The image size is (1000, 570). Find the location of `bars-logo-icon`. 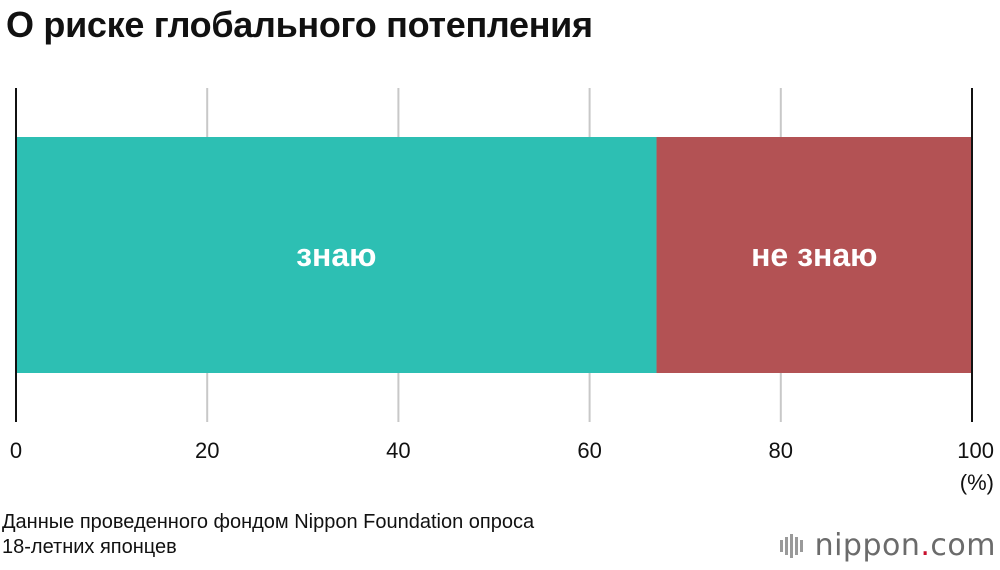

bars-logo-icon is located at coordinates (791, 545).